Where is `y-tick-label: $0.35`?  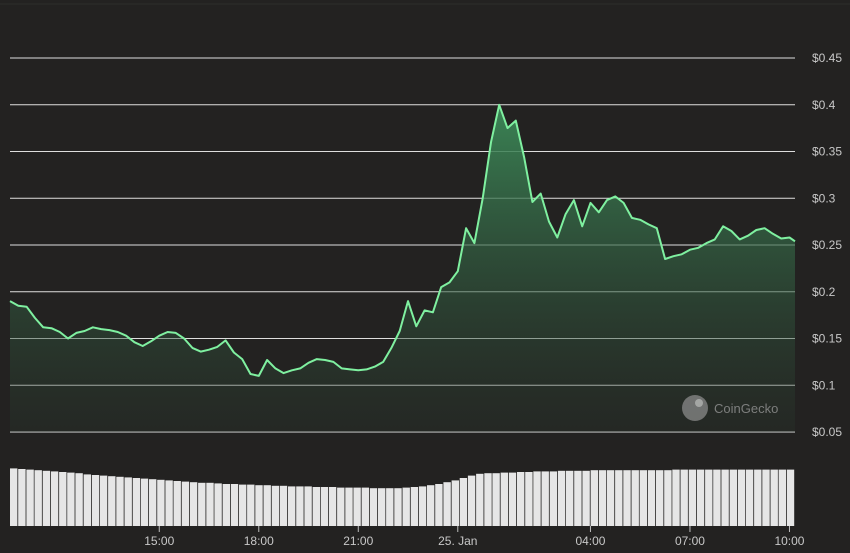
y-tick-label: $0.35 is located at coordinates (827, 152).